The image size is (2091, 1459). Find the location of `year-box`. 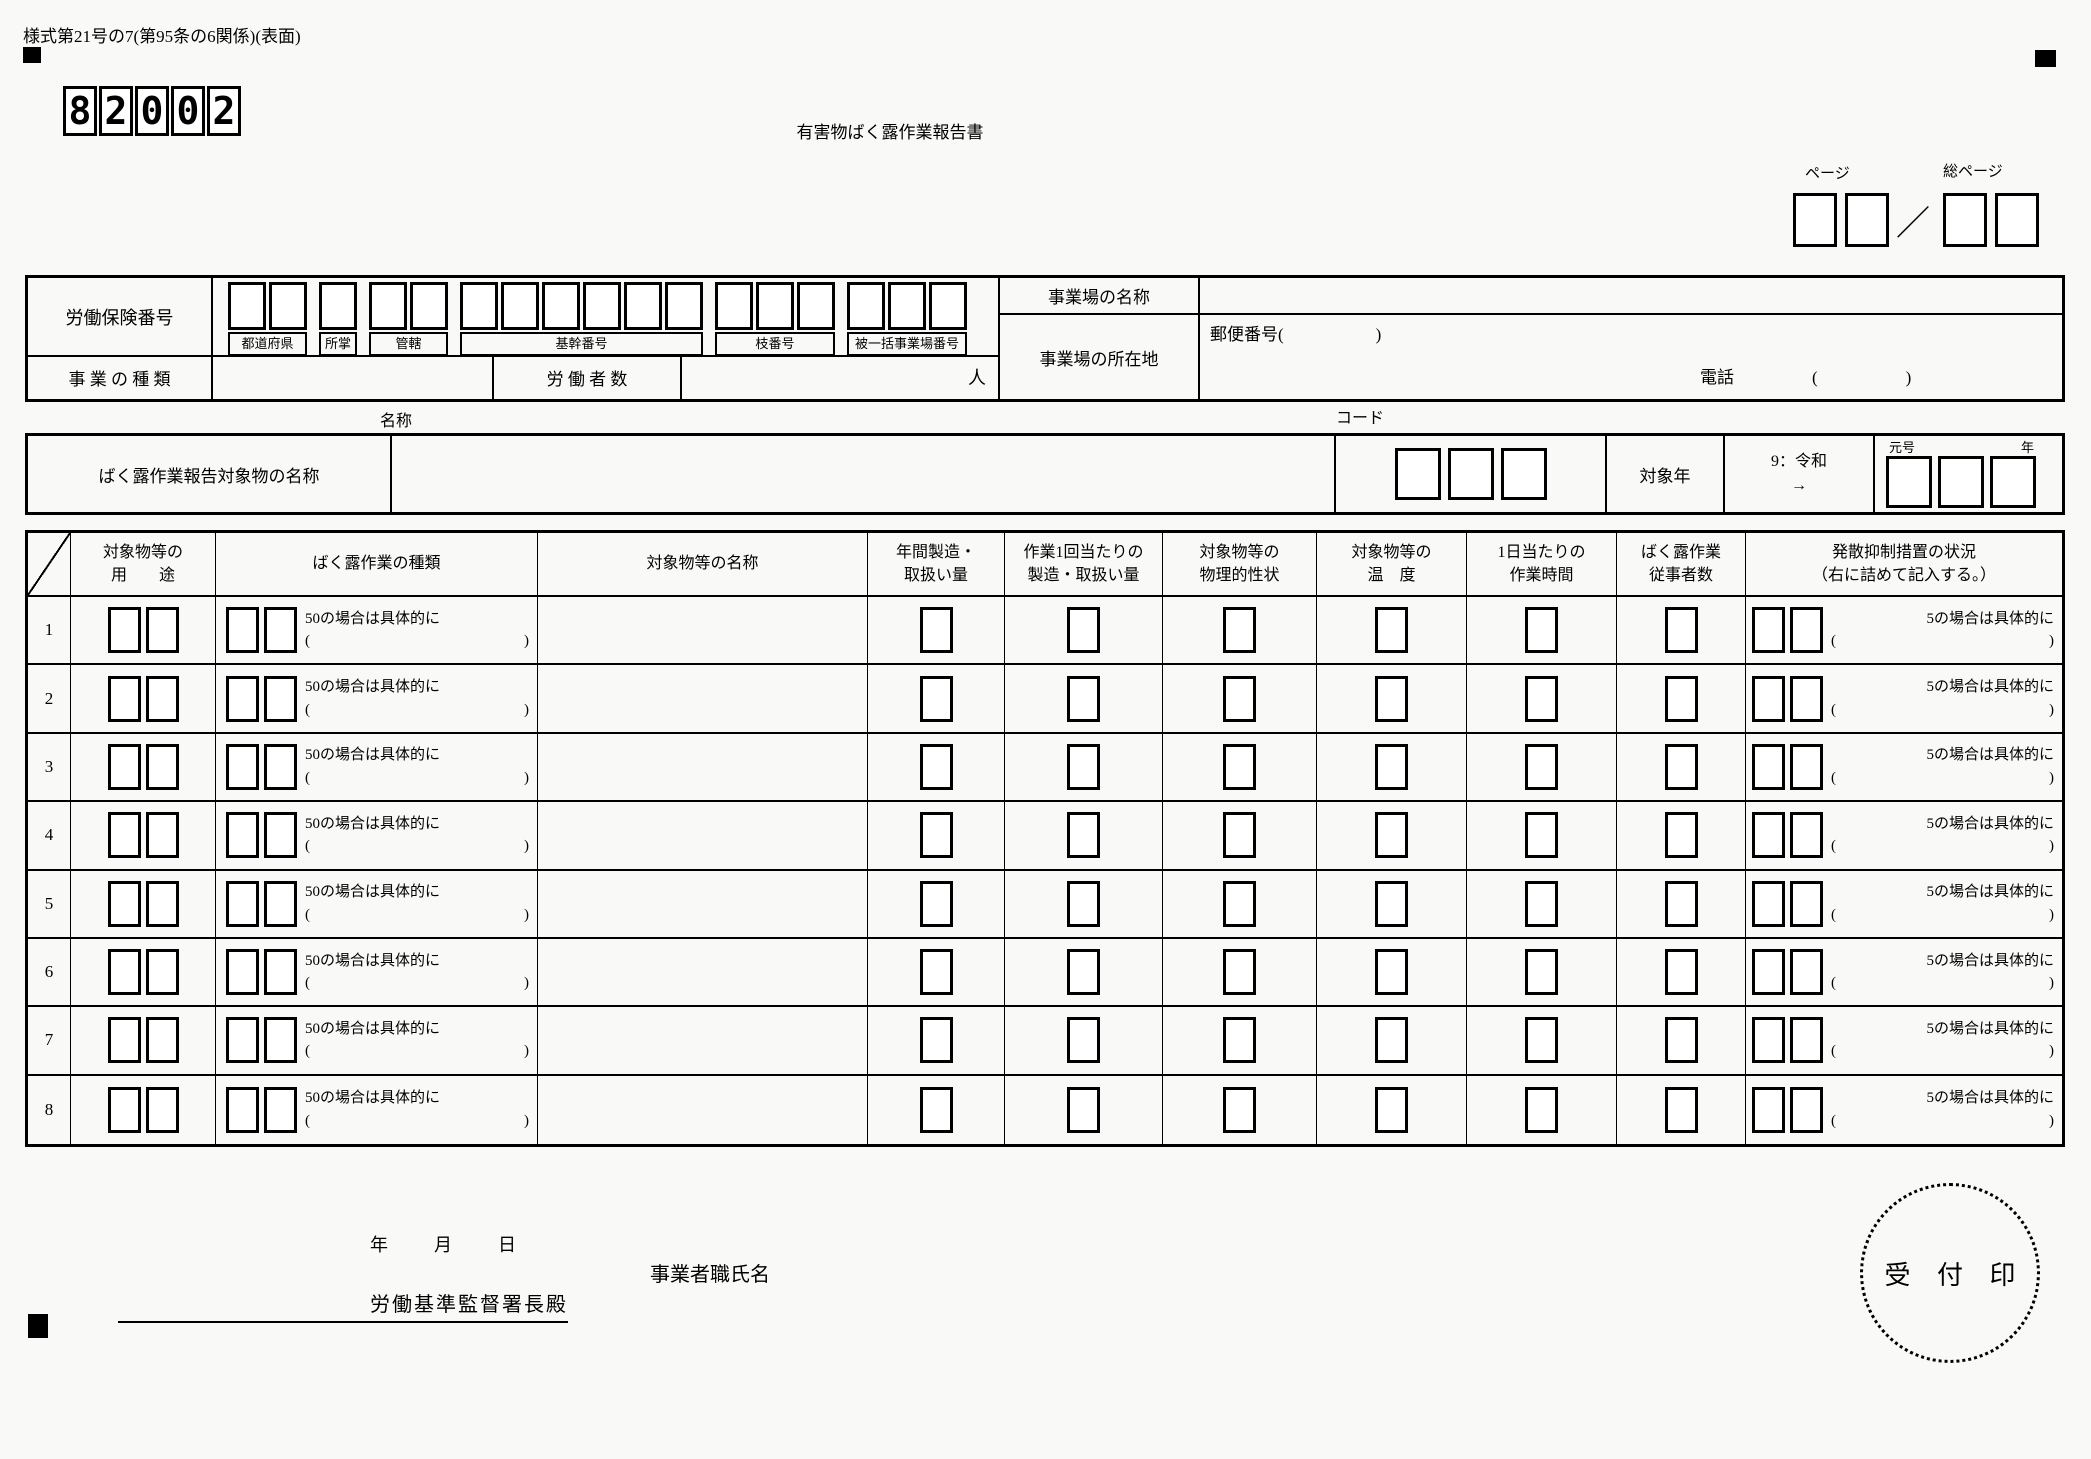

year-box is located at coordinates (1961, 482).